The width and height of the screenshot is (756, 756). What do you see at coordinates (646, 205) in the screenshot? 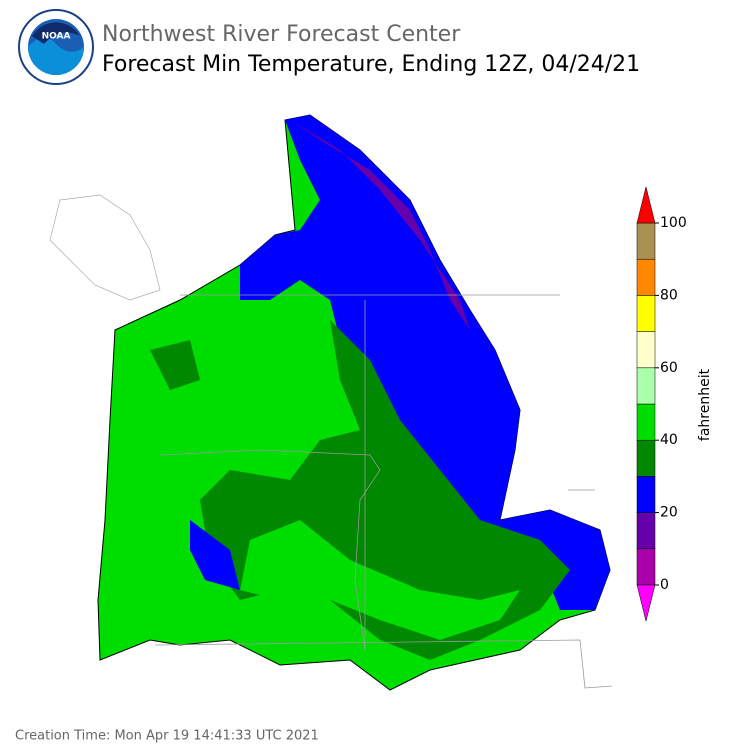
I see `colorbar-over` at bounding box center [646, 205].